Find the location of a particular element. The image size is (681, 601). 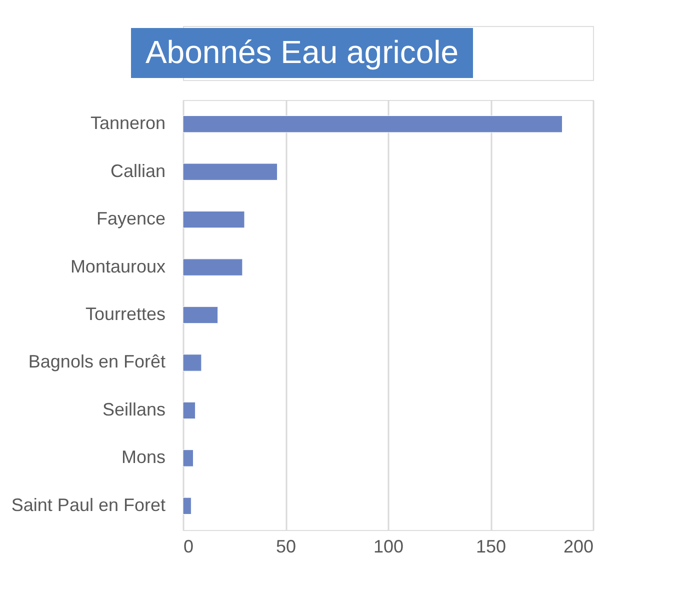

y-tick-label: Seillans is located at coordinates (134, 409).